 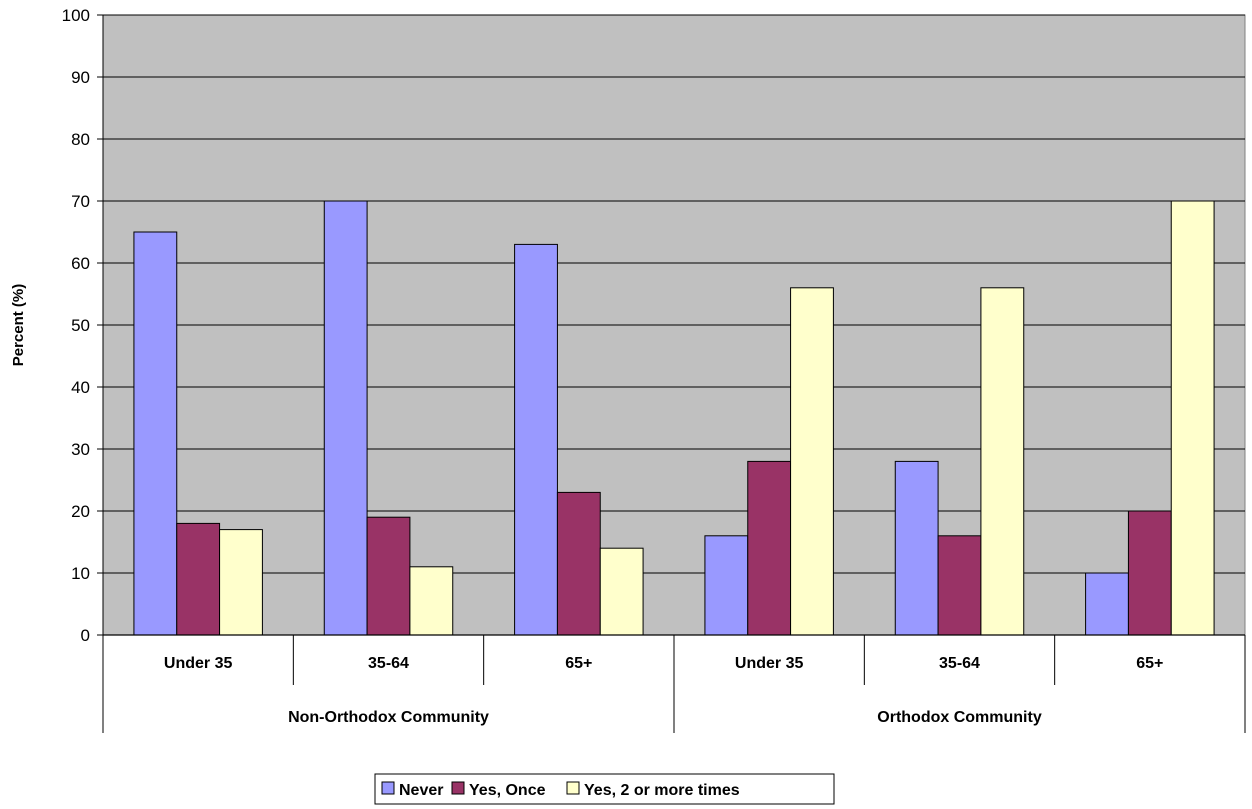 What do you see at coordinates (80, 325) in the screenshot?
I see `y-tick-label: 50` at bounding box center [80, 325].